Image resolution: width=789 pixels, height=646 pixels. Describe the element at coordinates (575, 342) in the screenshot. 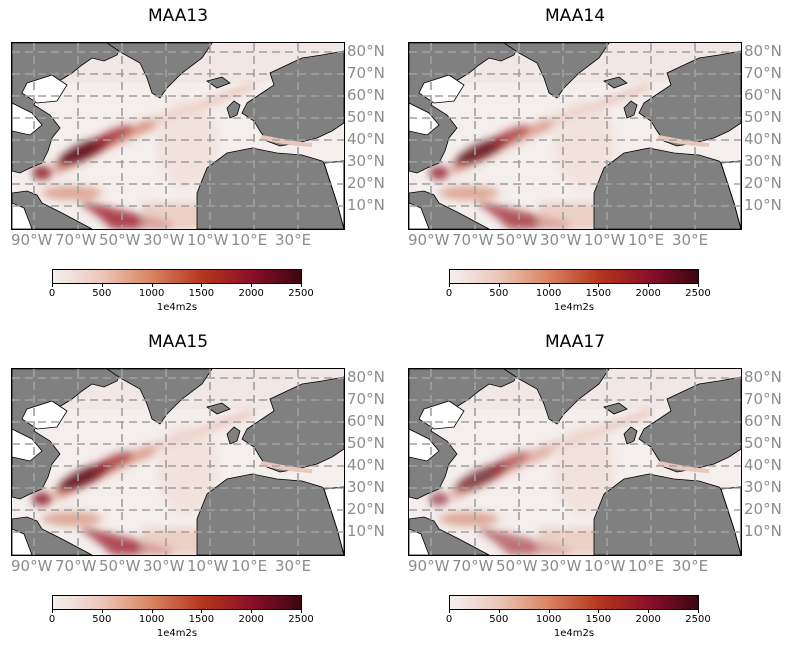

I see `panel-title: MAA17` at that location.